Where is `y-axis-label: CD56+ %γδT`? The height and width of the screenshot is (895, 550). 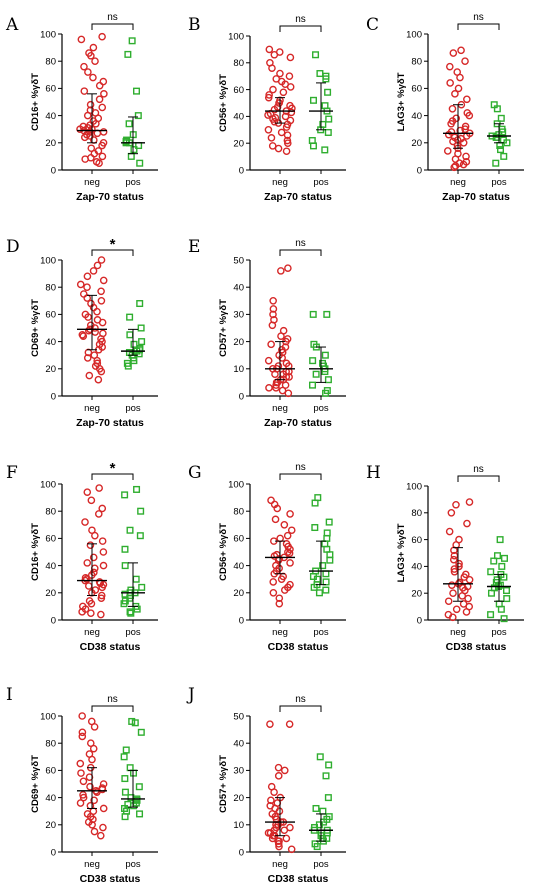
y-axis-label: CD56+ %γδT is located at coordinates (223, 103).